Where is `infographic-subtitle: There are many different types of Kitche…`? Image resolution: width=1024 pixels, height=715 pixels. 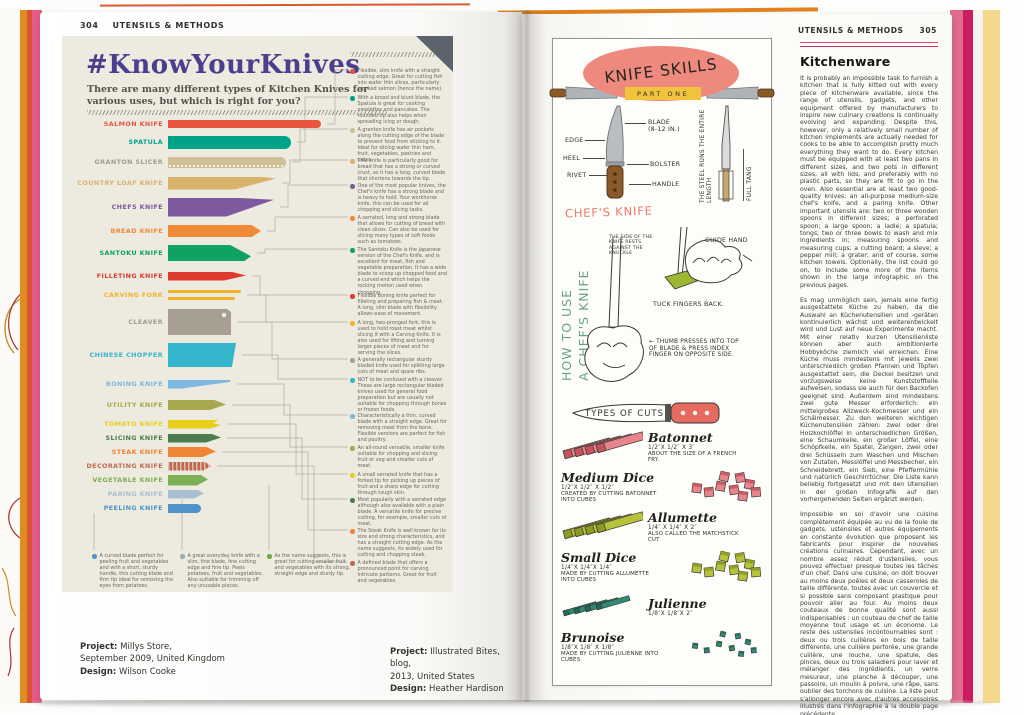 infographic-subtitle: There are many different types of Kitche… is located at coordinates (228, 95).